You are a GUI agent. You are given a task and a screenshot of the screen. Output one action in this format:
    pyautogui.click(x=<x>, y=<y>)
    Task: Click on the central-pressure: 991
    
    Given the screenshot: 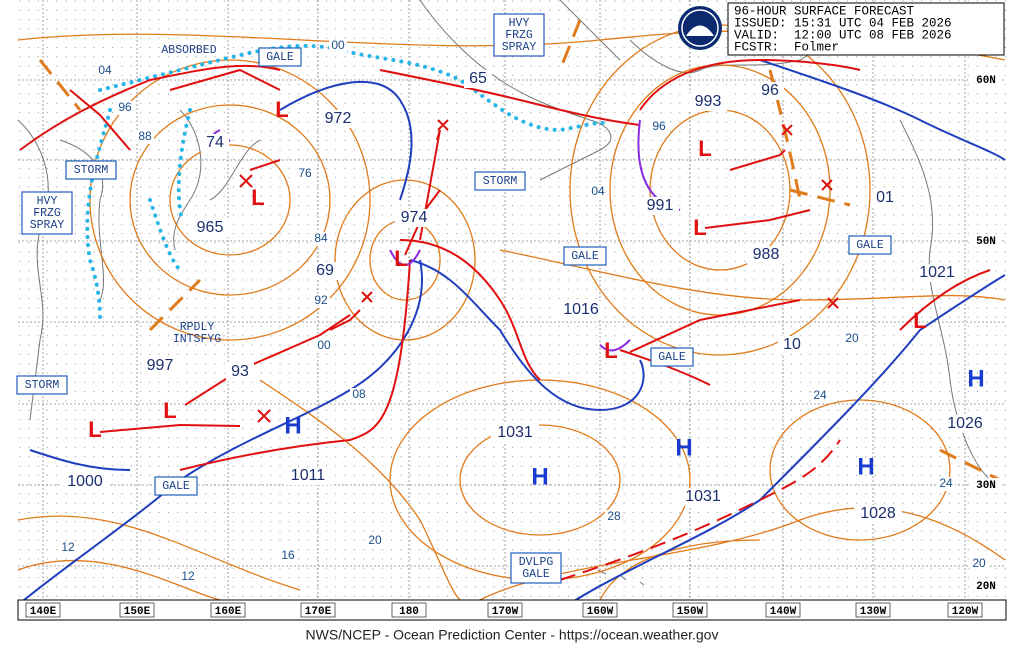 What is the action you would take?
    pyautogui.click(x=660, y=205)
    